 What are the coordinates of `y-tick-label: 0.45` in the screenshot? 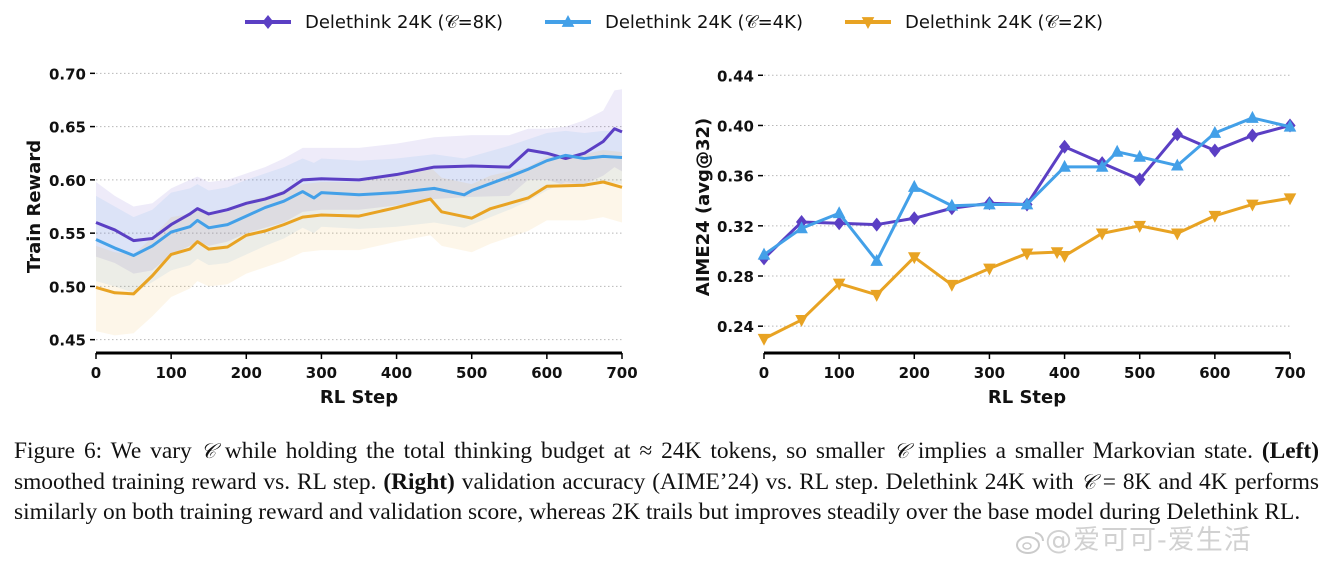 It's located at (67, 341).